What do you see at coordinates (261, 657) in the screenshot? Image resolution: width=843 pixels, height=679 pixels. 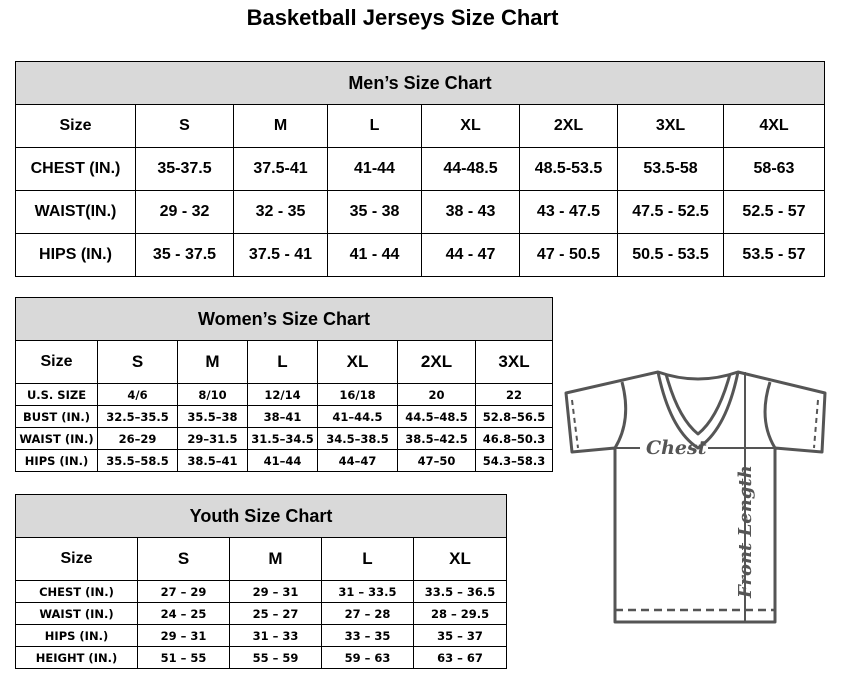 I see `table-row: HEIGHT (IN.) 51 – 55 55 – 59 59 – 63 63 – 67` at bounding box center [261, 657].